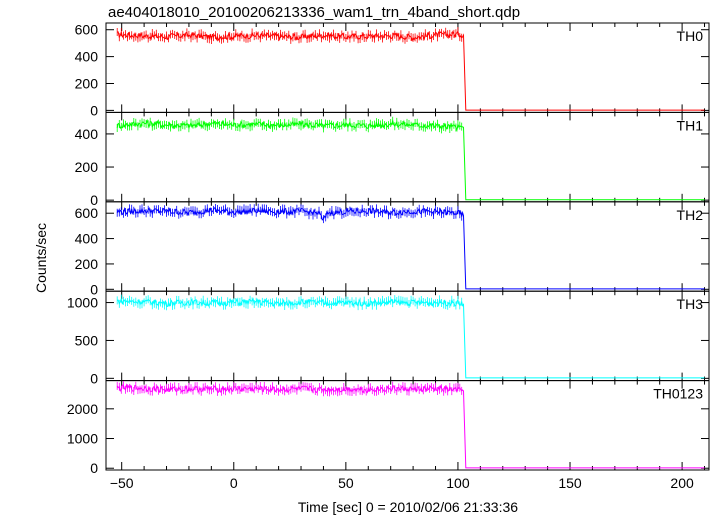  What do you see at coordinates (408, 507) in the screenshot?
I see `x-axis-label: Time [sec] 0 = 2010/02/06 21:33:36` at bounding box center [408, 507].